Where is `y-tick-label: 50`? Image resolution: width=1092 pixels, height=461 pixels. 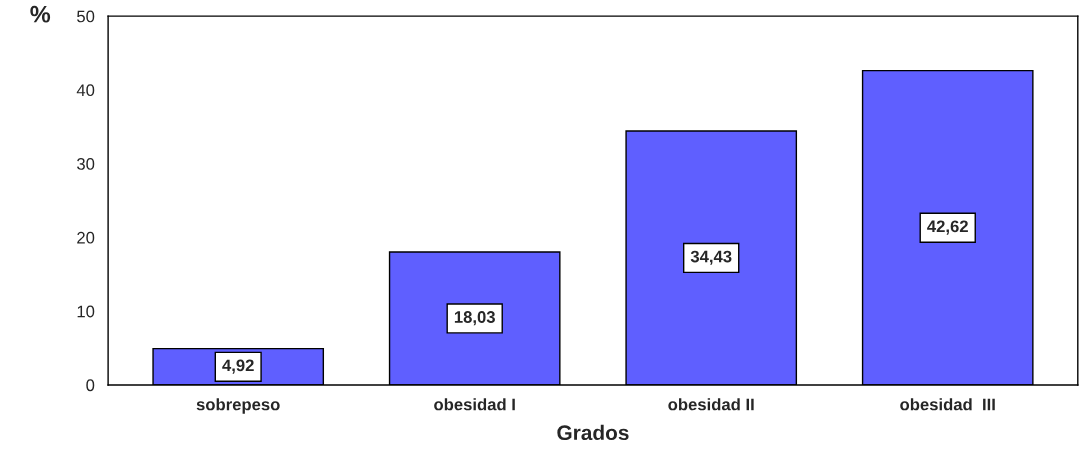 y-tick-label: 50 is located at coordinates (86, 16).